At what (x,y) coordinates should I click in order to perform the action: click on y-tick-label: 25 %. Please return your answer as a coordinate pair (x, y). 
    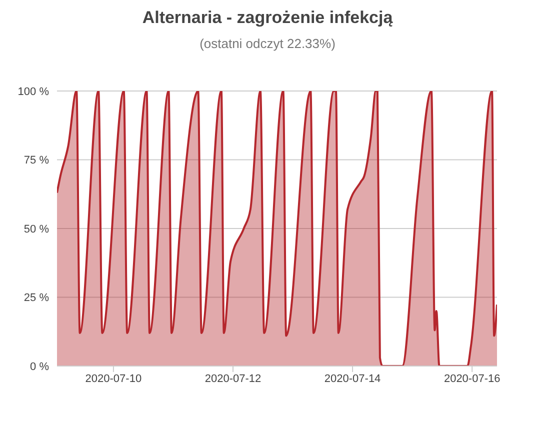
    Looking at the image, I should click on (37, 298).